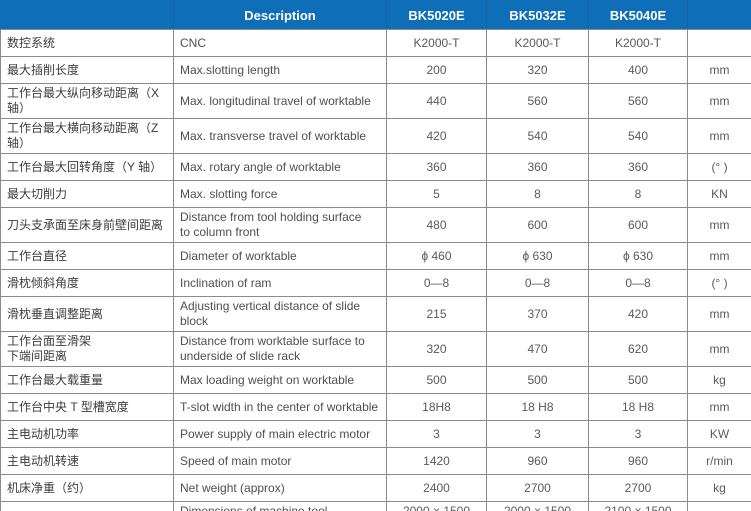 The image size is (751, 511). What do you see at coordinates (87, 434) in the screenshot?
I see `row-label-cn: 主电动机功率` at bounding box center [87, 434].